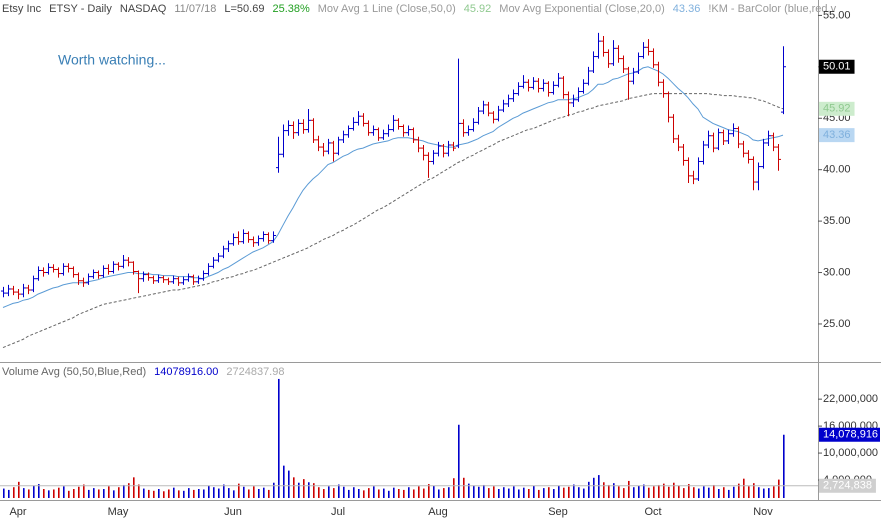  Describe the element at coordinates (847, 486) in the screenshot. I see `average-volume: 2,724,838` at that location.